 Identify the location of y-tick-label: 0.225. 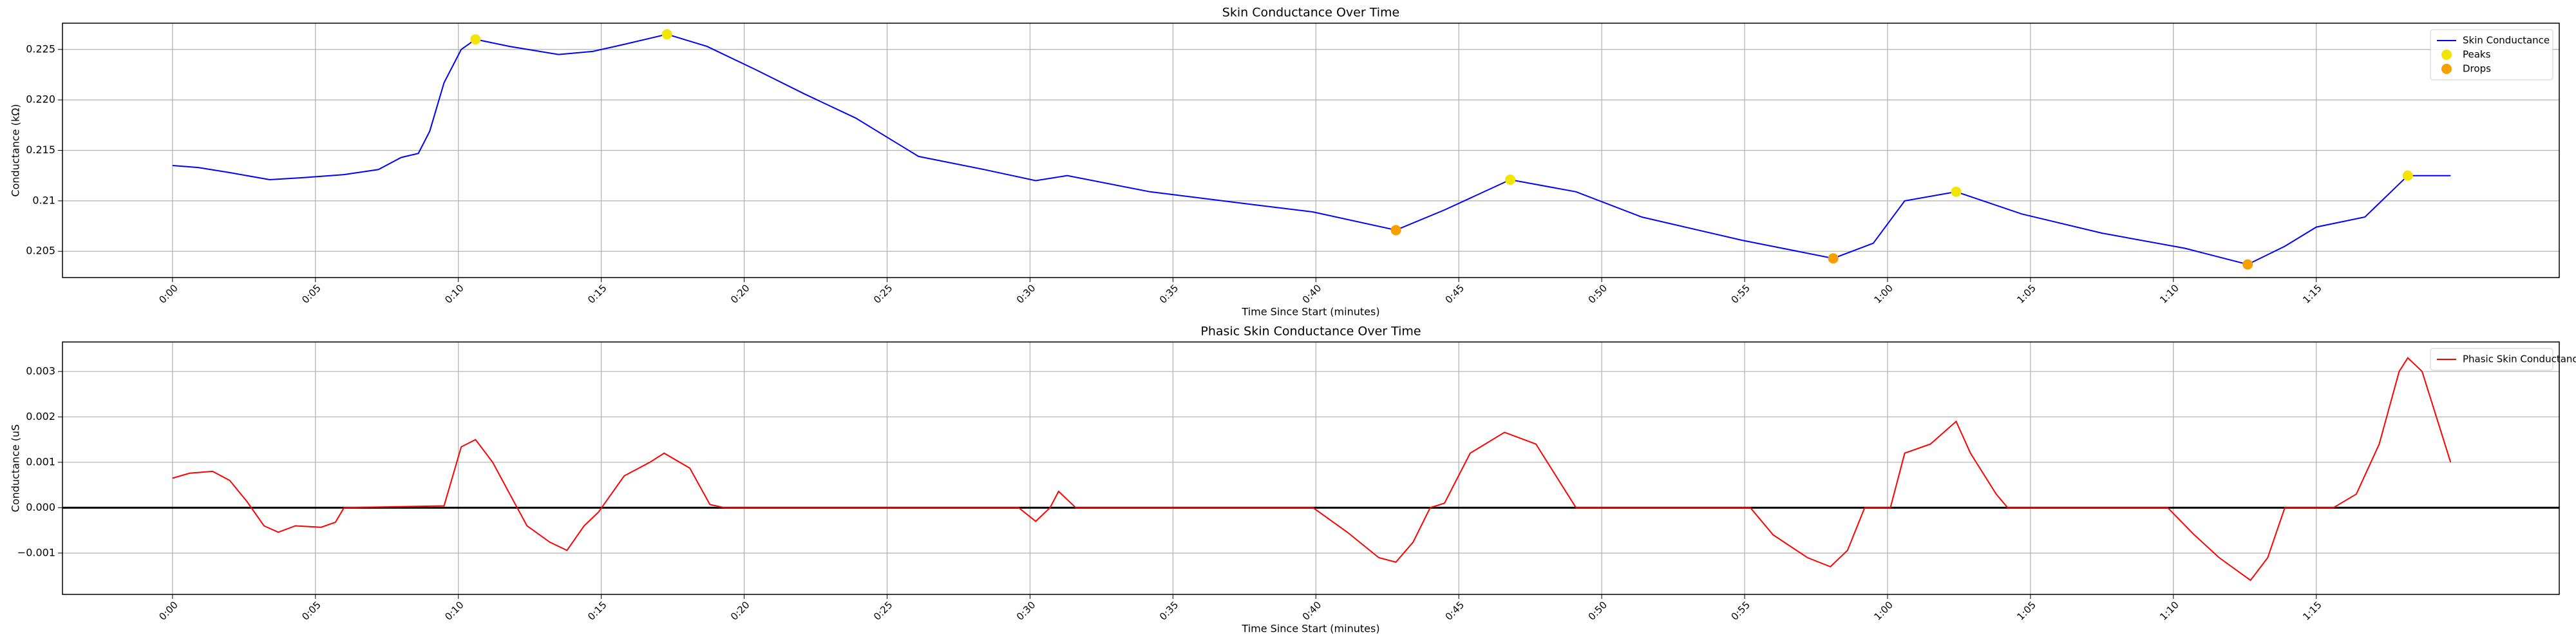
(40, 49).